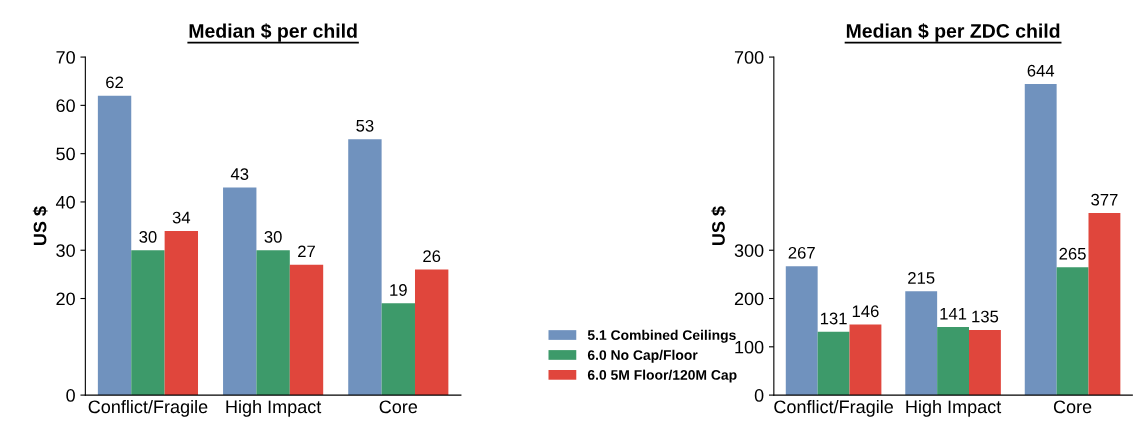 This screenshot has width=1138, height=439. Describe the element at coordinates (642, 356) in the screenshot. I see `legend-label: 6.0 No Cap/Floor` at that location.